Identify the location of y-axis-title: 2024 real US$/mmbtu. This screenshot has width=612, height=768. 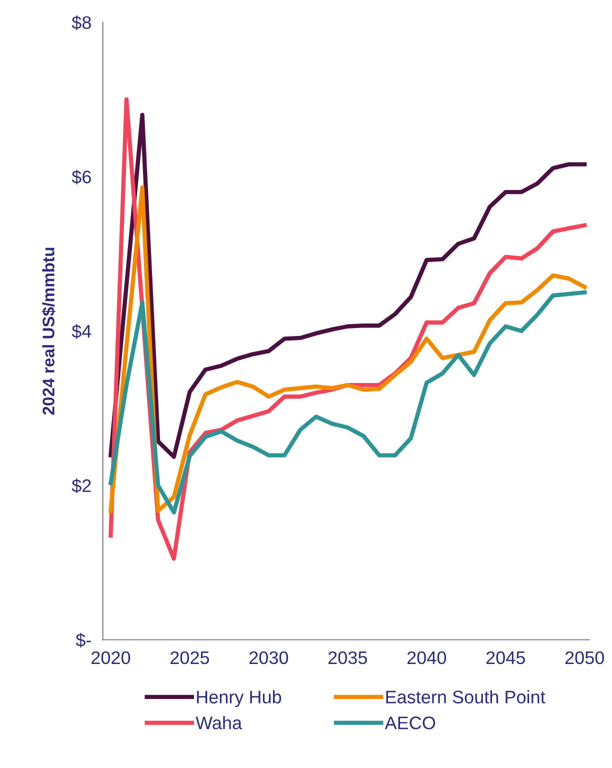
(49, 331).